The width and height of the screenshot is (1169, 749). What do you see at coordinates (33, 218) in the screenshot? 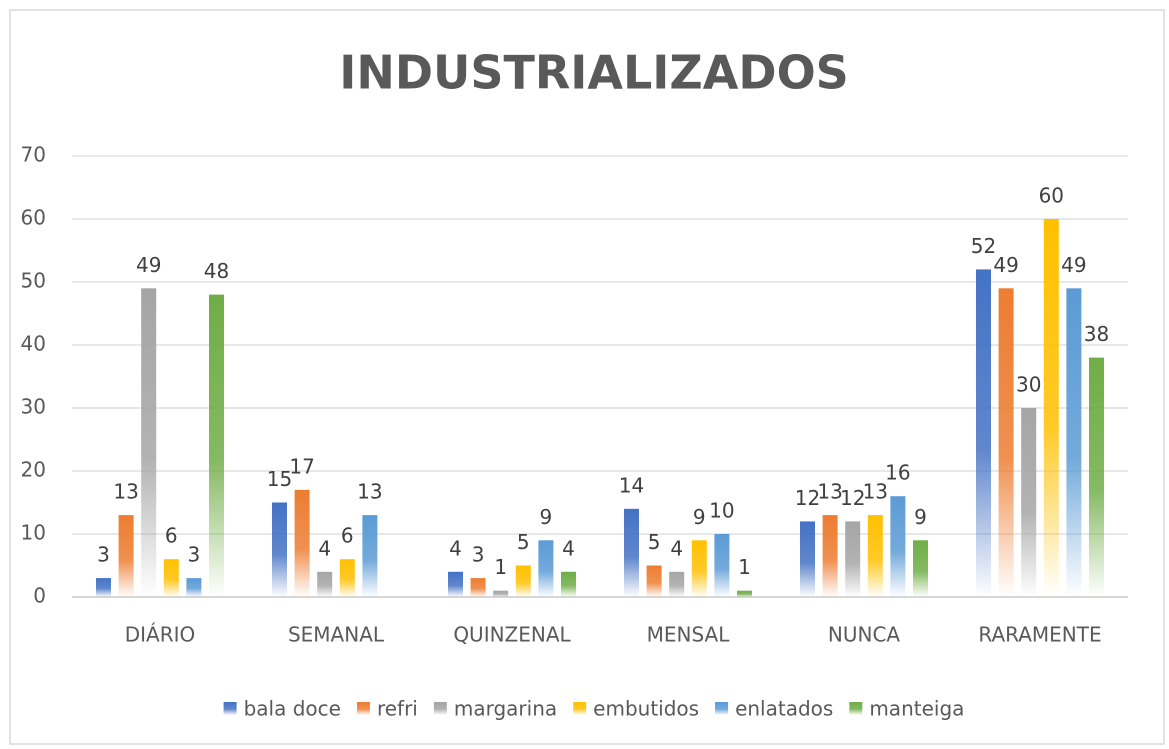
I see `y-tick-label: 60` at bounding box center [33, 218].